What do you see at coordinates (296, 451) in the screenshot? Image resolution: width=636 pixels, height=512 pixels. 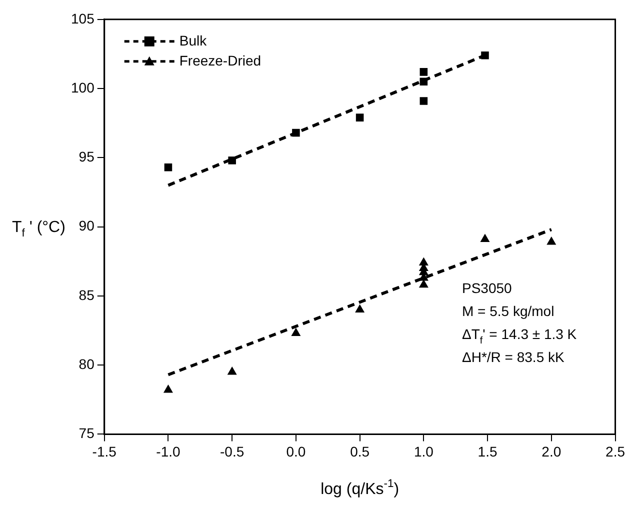 I see `x-tick-label: 0.0` at bounding box center [296, 451].